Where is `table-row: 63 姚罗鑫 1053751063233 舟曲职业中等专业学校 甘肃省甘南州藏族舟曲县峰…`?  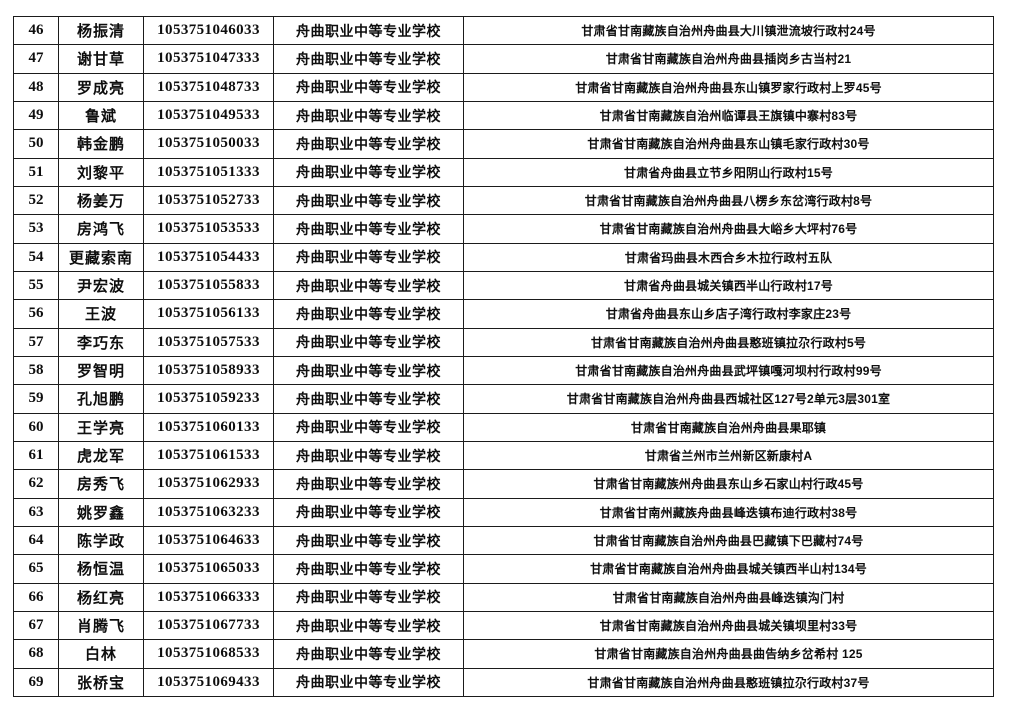 table-row: 63 姚罗鑫 1053751063233 舟曲职业中等专业学校 甘肃省甘南州藏族舟曲县峰… is located at coordinates (503, 512).